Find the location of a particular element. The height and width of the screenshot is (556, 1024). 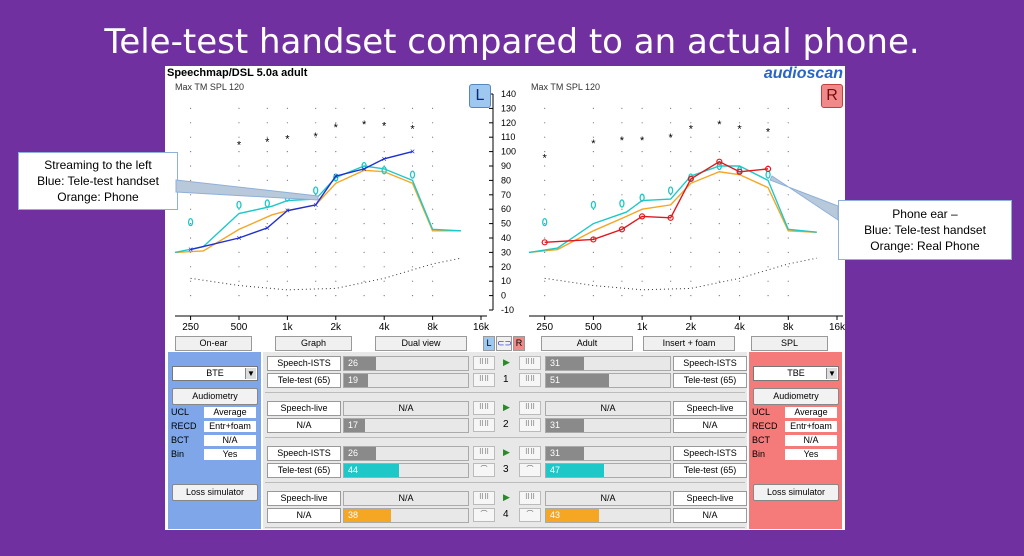

link-r-button: R is located at coordinates (519, 343).